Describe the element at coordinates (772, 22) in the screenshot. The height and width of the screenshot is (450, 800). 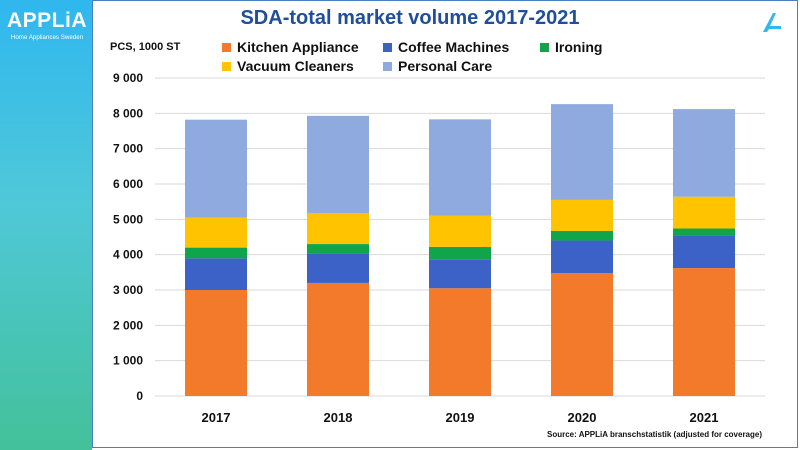
I see `applia-mark-icon` at that location.